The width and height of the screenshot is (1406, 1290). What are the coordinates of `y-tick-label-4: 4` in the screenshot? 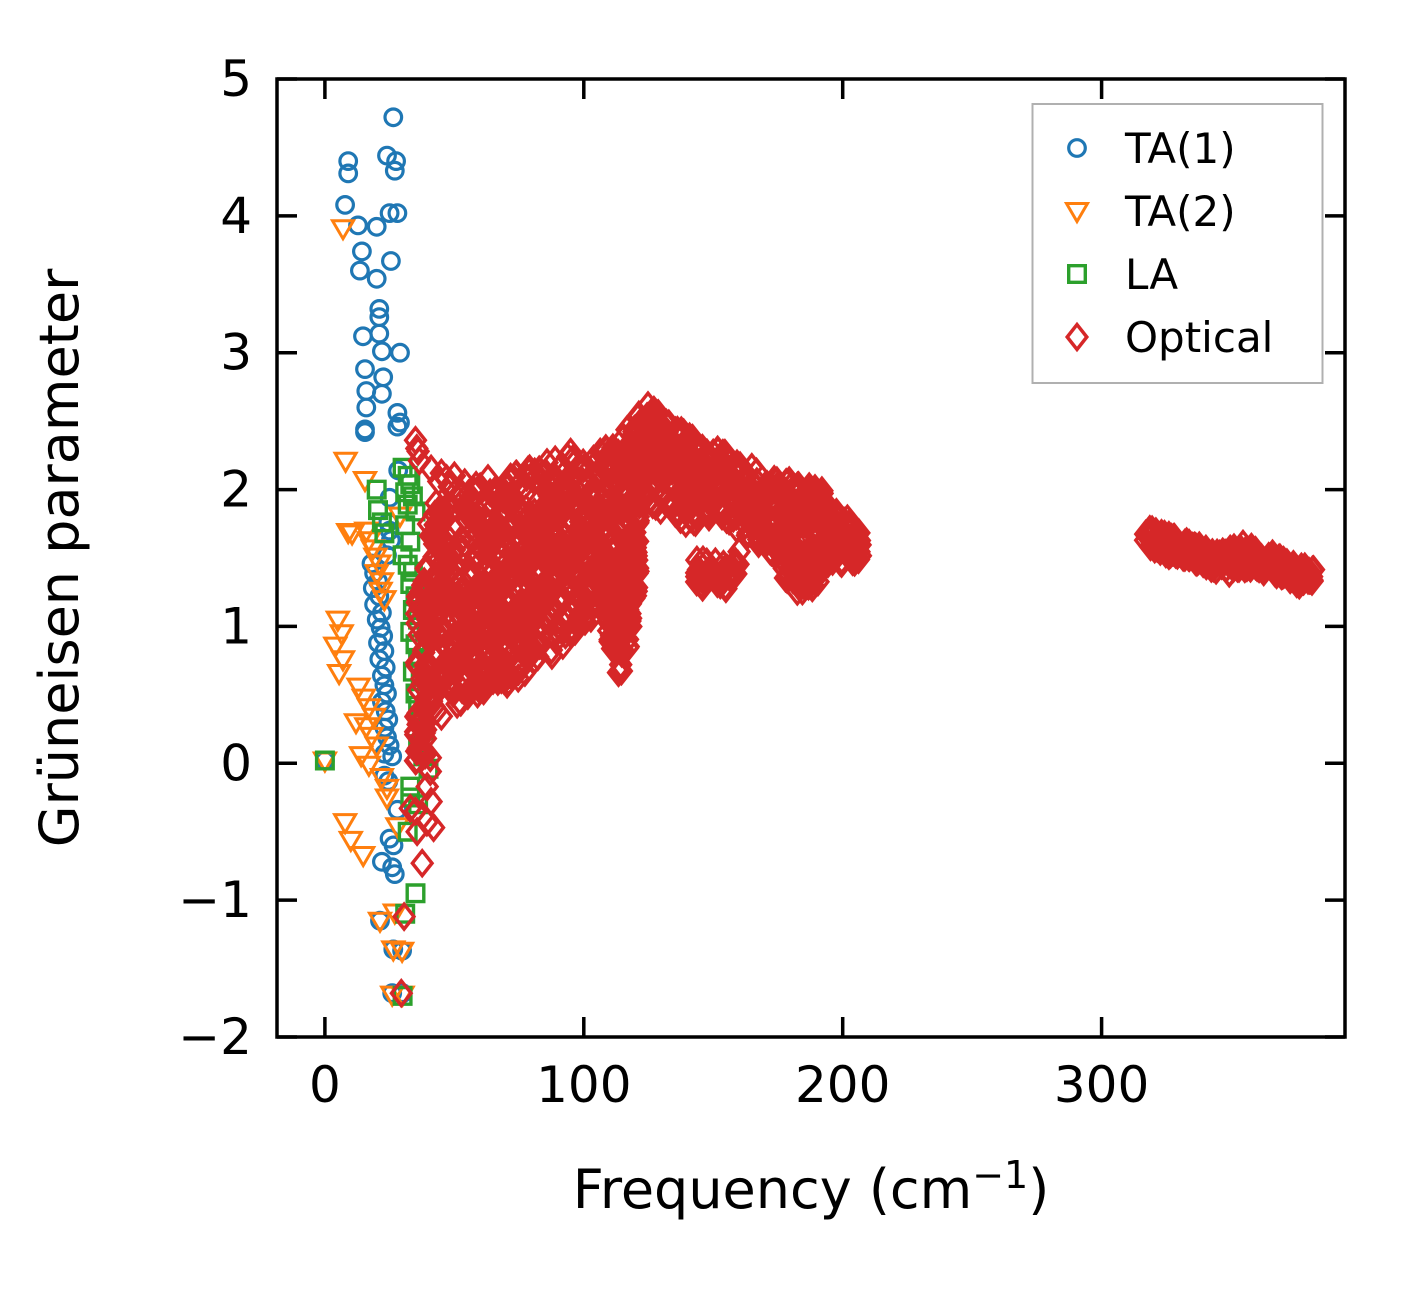 It's located at (236, 216).